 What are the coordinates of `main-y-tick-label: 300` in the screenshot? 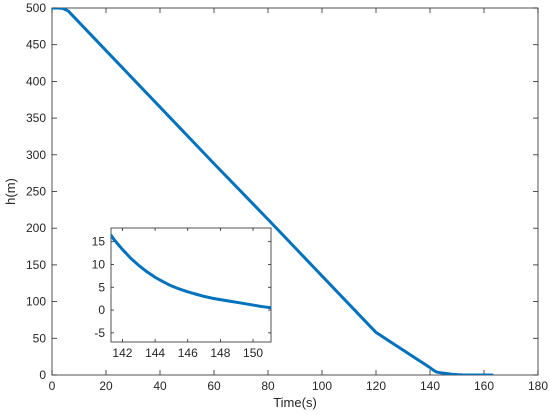 It's located at (36, 155).